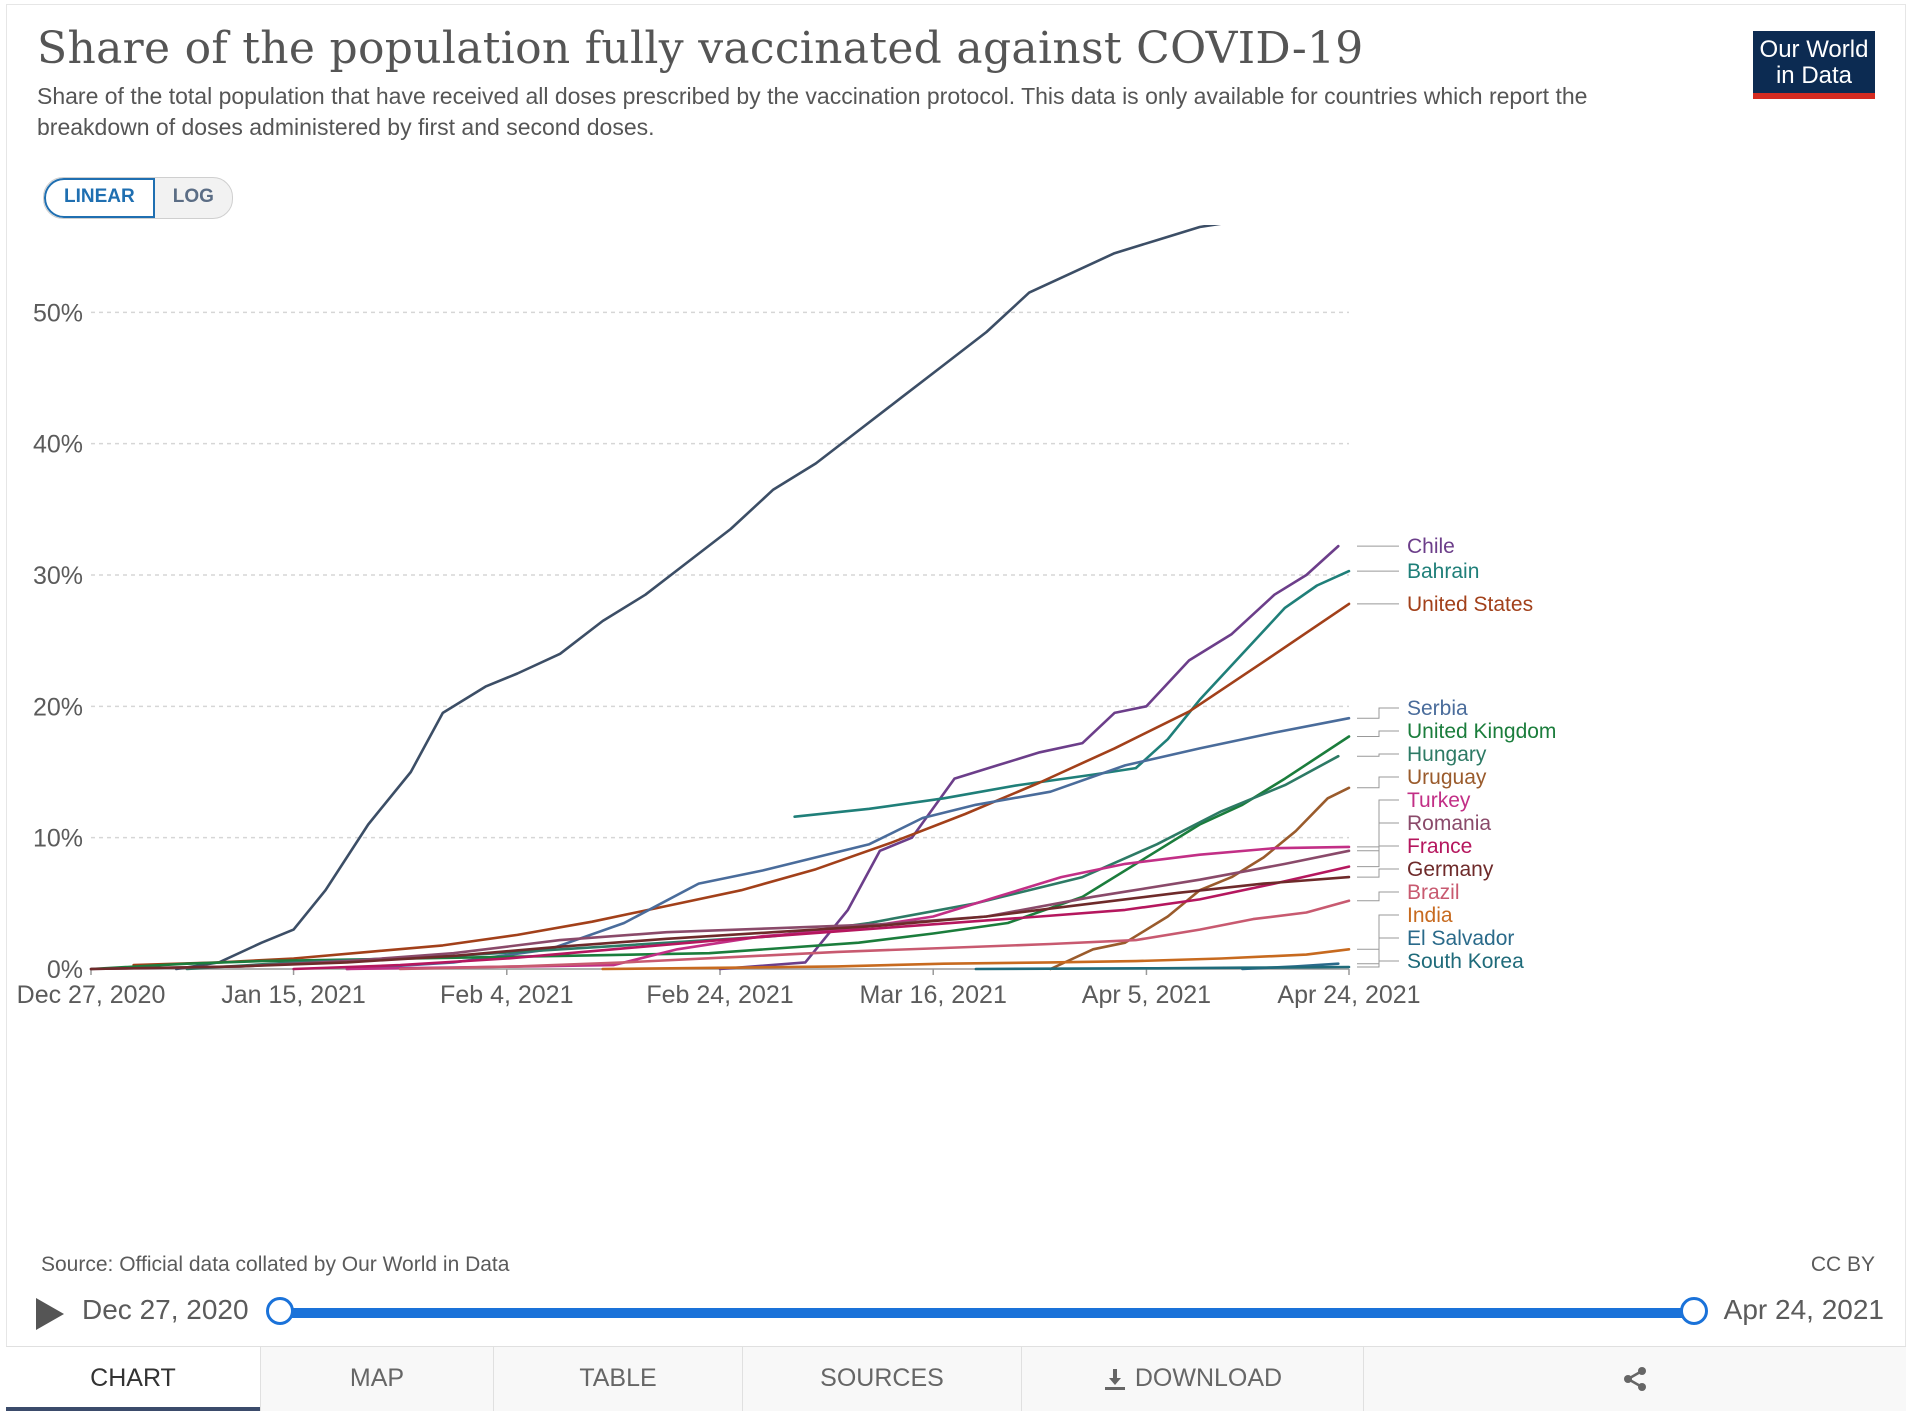  I want to click on tab-chart: CHART, so click(133, 1379).